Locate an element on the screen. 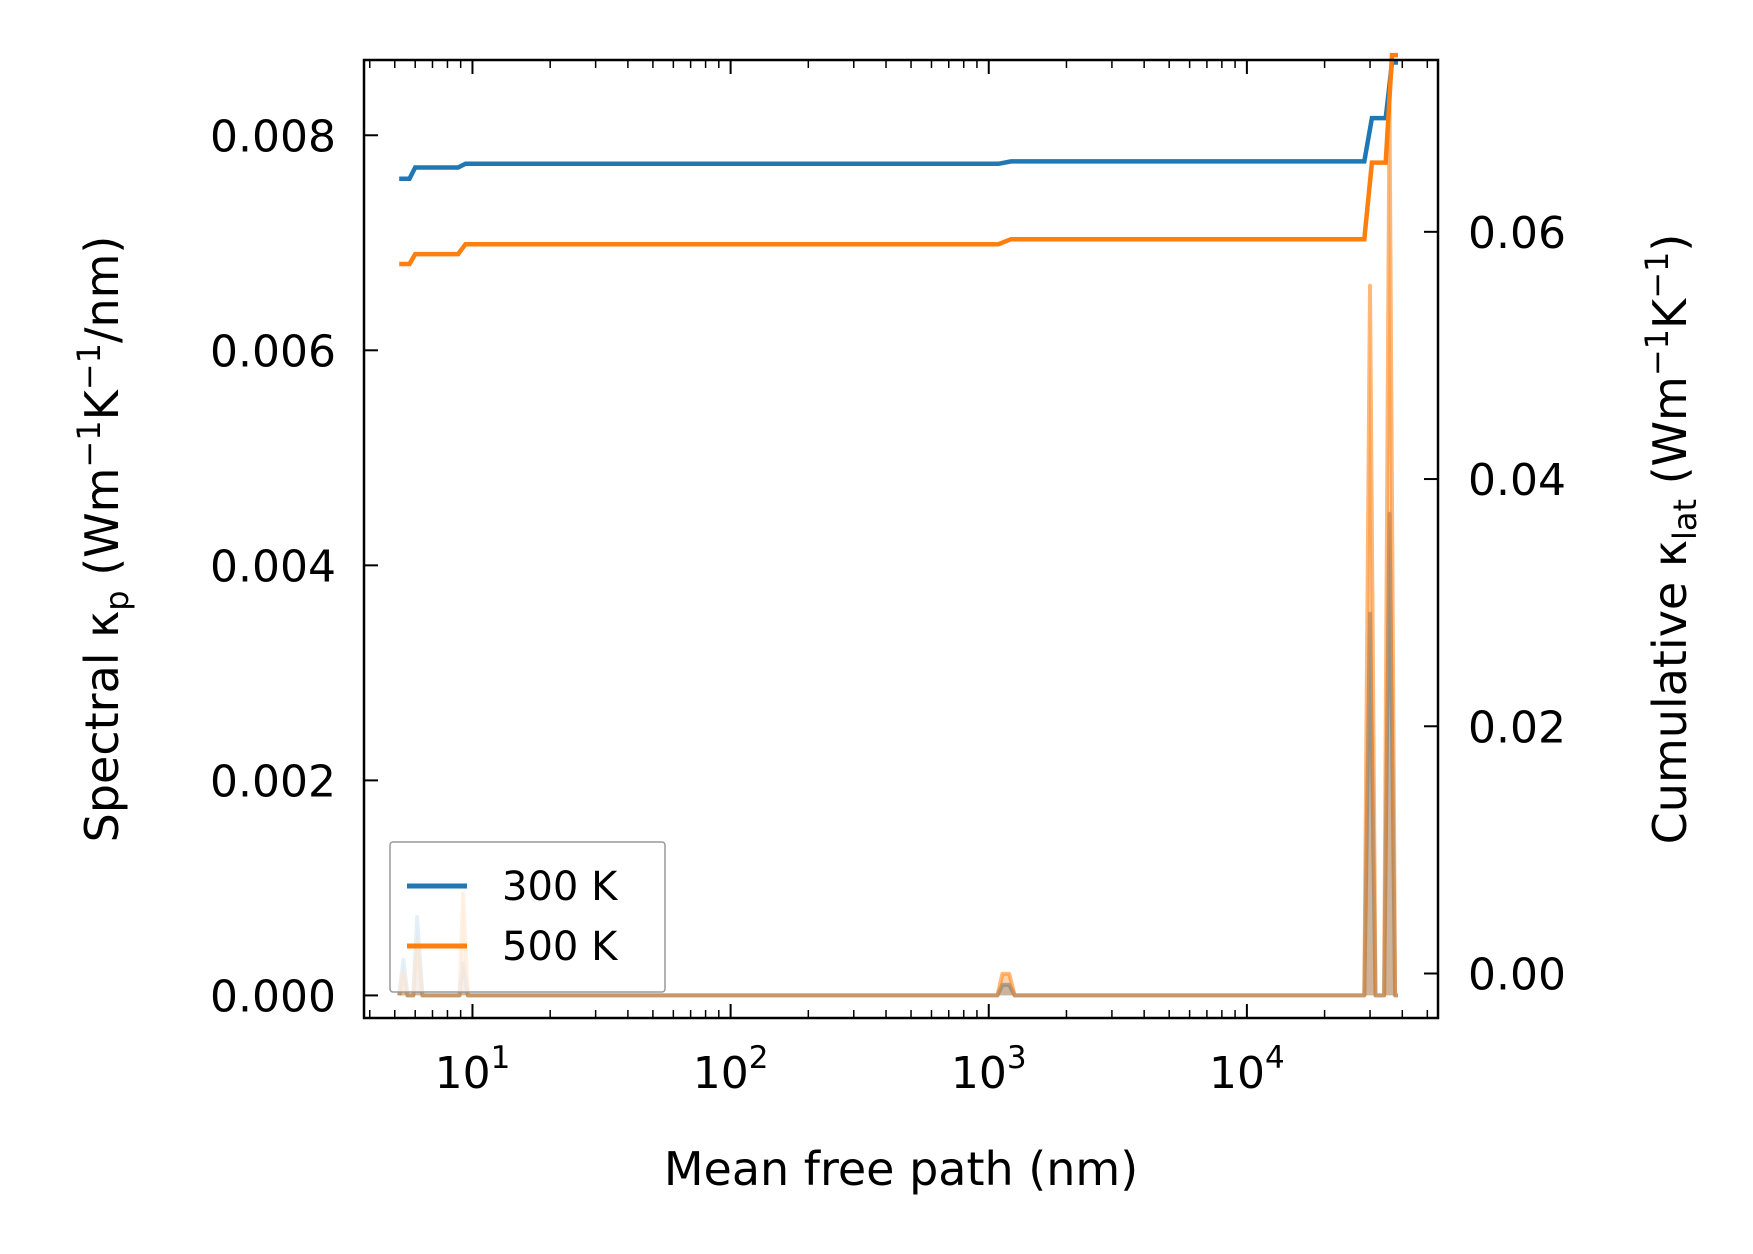  x-tick-label-exp-1: 2 is located at coordinates (759, 1058).